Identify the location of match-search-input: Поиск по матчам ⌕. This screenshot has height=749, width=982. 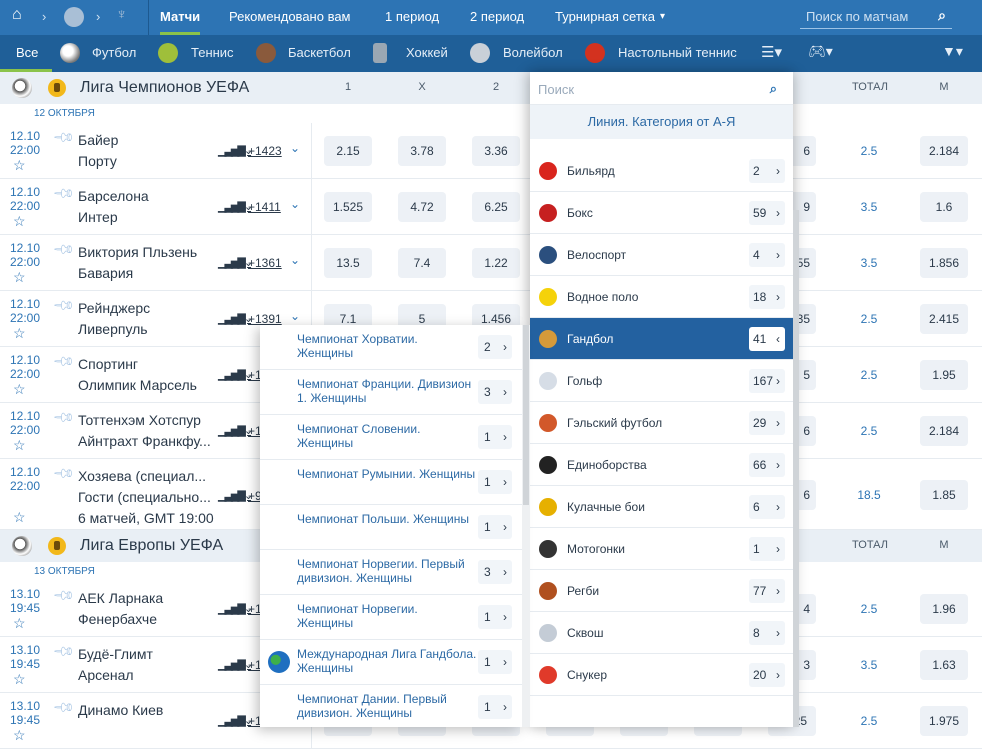
(876, 17).